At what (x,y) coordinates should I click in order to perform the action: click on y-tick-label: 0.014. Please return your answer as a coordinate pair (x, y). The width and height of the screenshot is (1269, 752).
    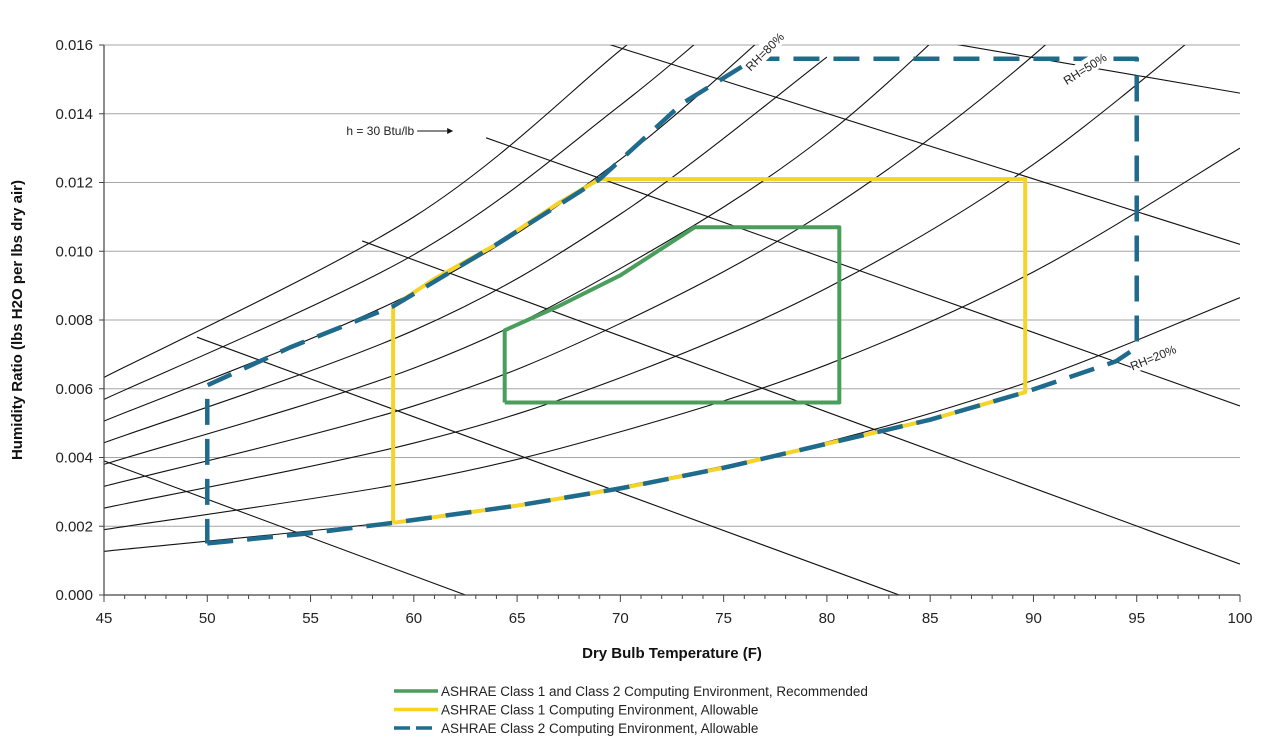
    Looking at the image, I should click on (74, 114).